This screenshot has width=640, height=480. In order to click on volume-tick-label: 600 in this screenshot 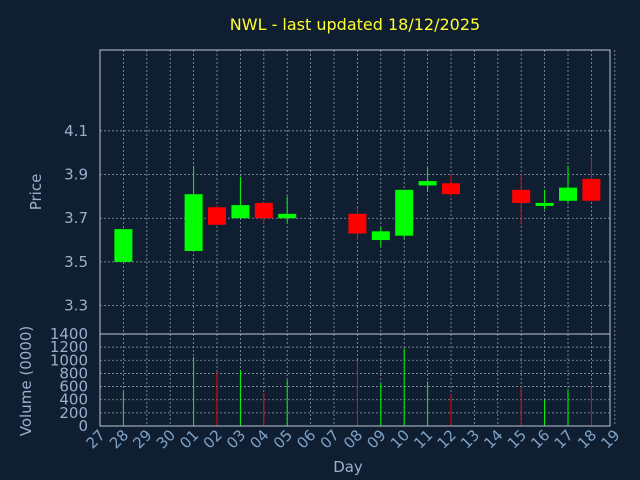, I will do `click(73, 387)`.